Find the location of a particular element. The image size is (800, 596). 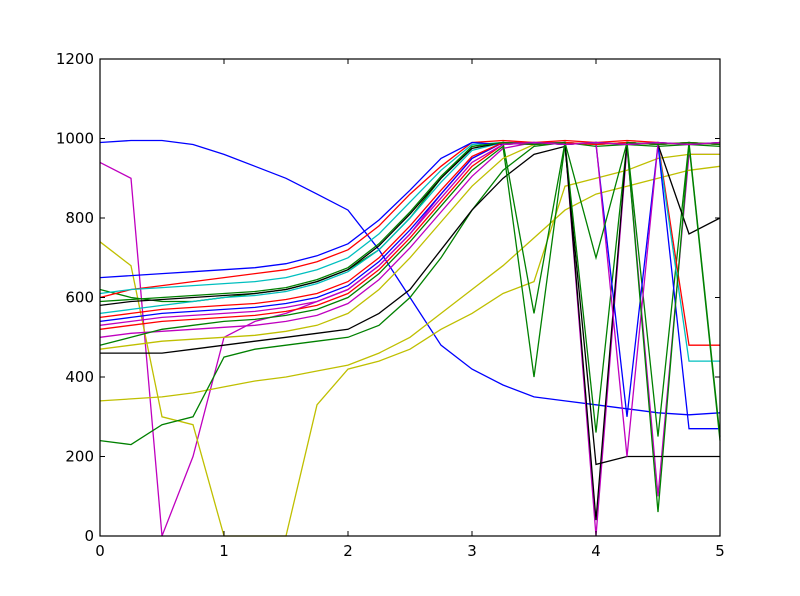

y-tick-label: 1000 is located at coordinates (75, 139).